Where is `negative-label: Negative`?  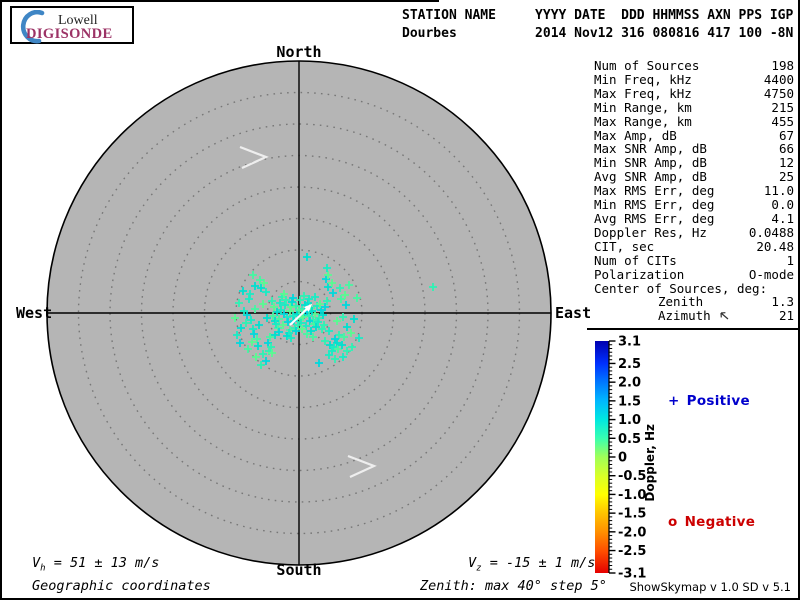 negative-label: Negative is located at coordinates (720, 522).